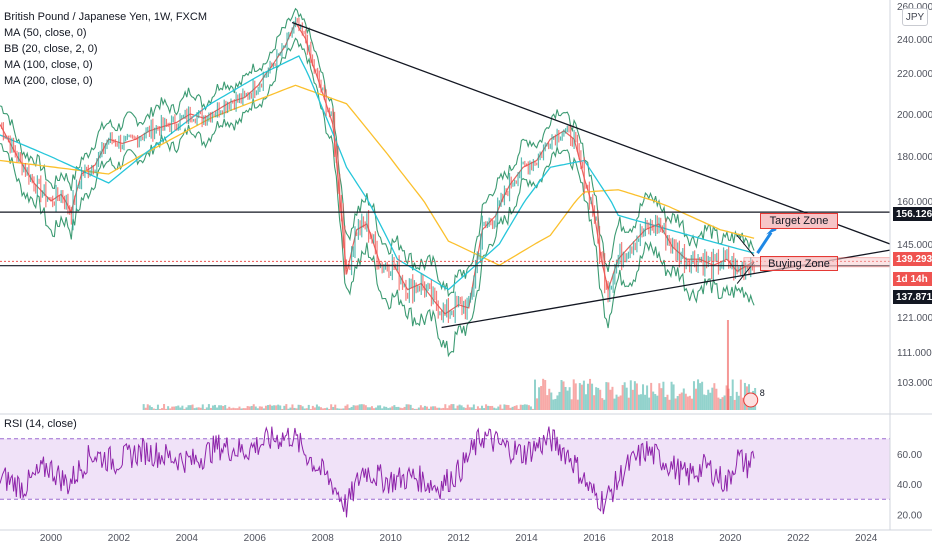  What do you see at coordinates (915, 17) in the screenshot?
I see `currency-button: JPY` at bounding box center [915, 17].